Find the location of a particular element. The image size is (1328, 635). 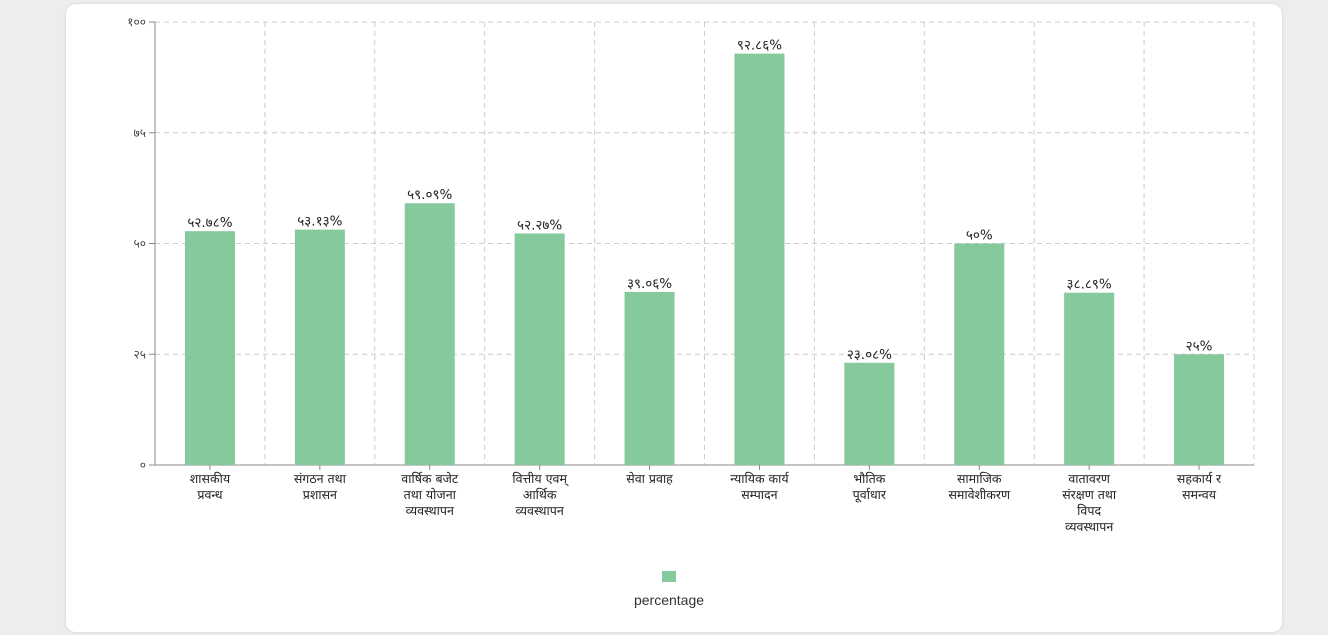

data-label: ९२.८६% is located at coordinates (759, 46).